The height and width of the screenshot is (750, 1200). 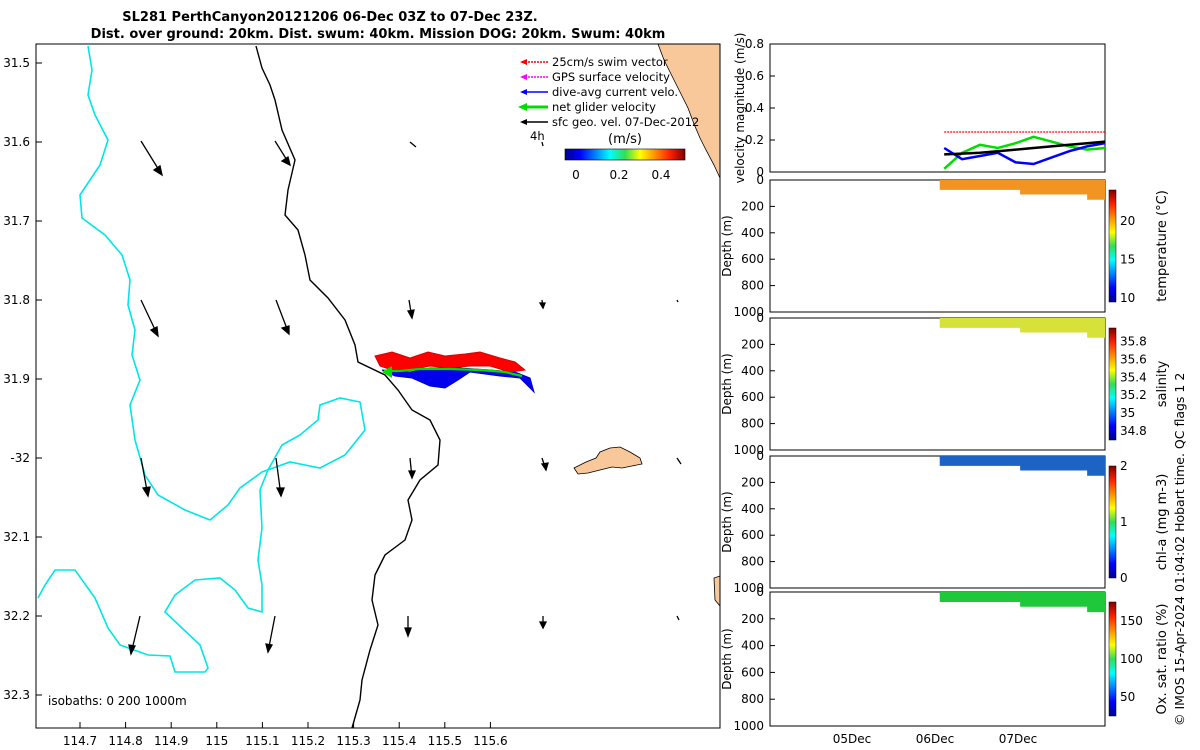 I want to click on map-lon-tick-label: 114.9, so click(x=171, y=741).